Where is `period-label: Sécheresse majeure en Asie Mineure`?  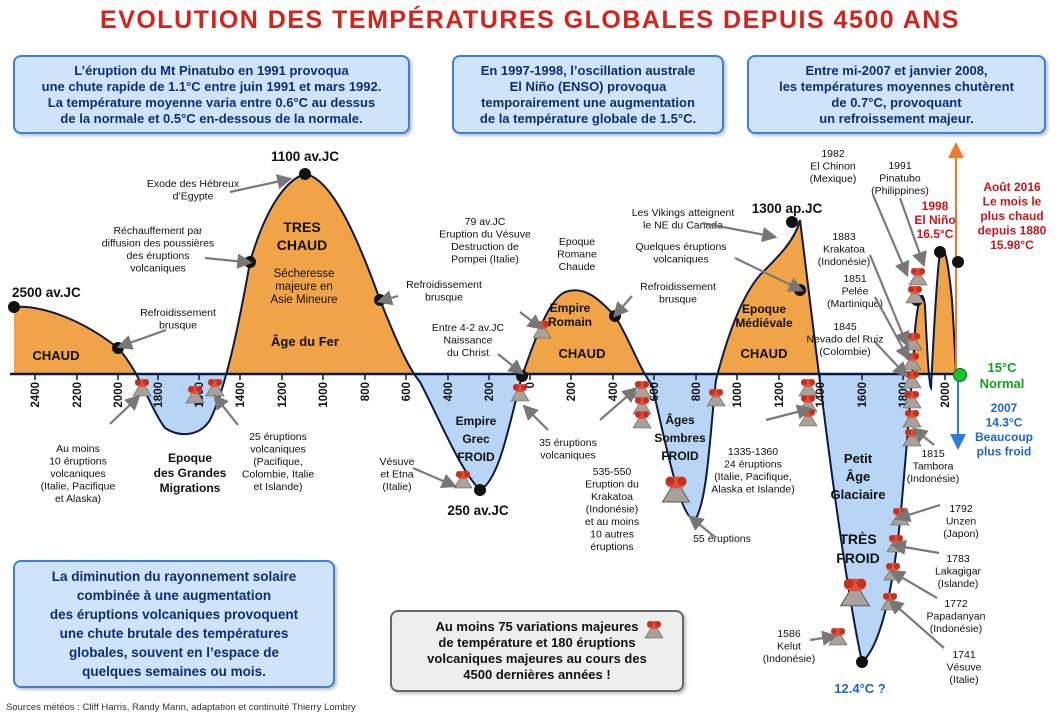
period-label: Sécheresse majeure en Asie Mineure is located at coordinates (303, 287).